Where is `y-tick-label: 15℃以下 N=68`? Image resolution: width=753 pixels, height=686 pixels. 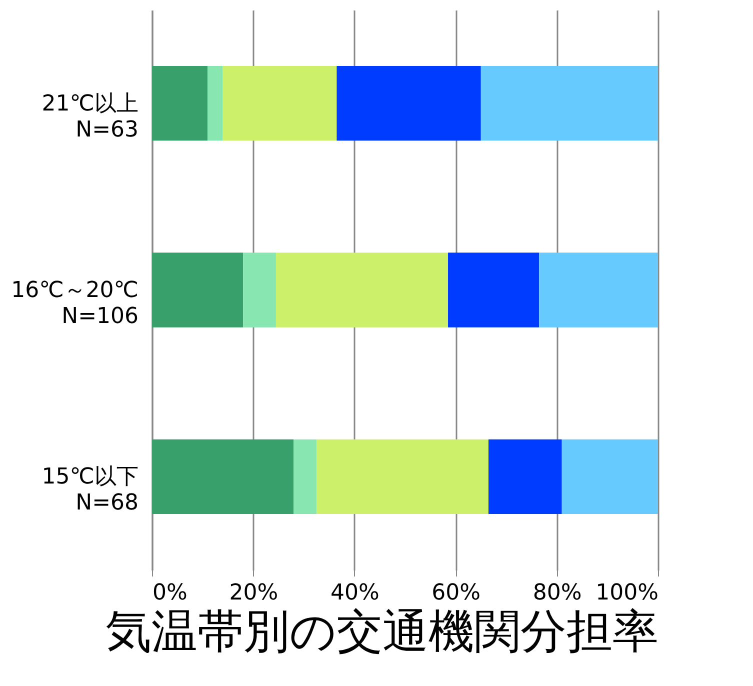
y-tick-label: 15℃以下 N=68 is located at coordinates (90, 490).